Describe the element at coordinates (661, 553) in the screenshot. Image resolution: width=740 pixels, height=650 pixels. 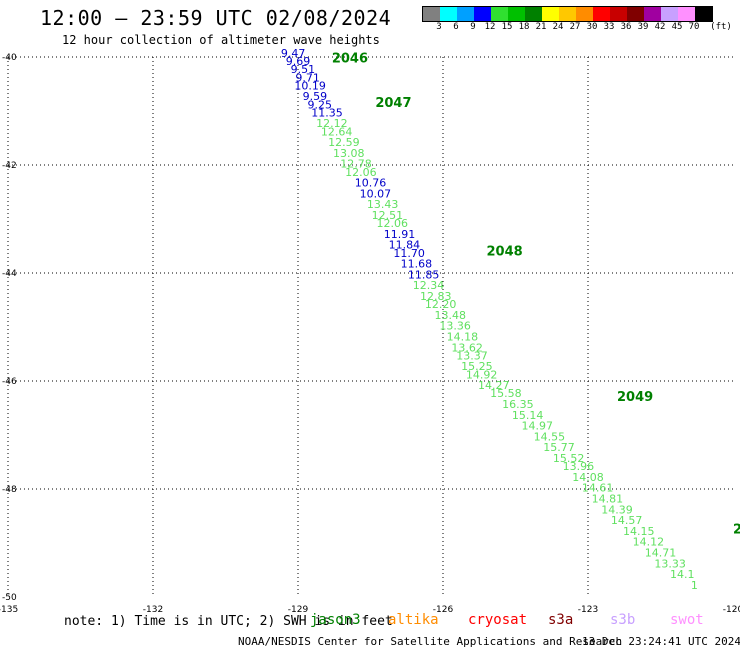
I see `wave-height-reading: 14.71` at that location.